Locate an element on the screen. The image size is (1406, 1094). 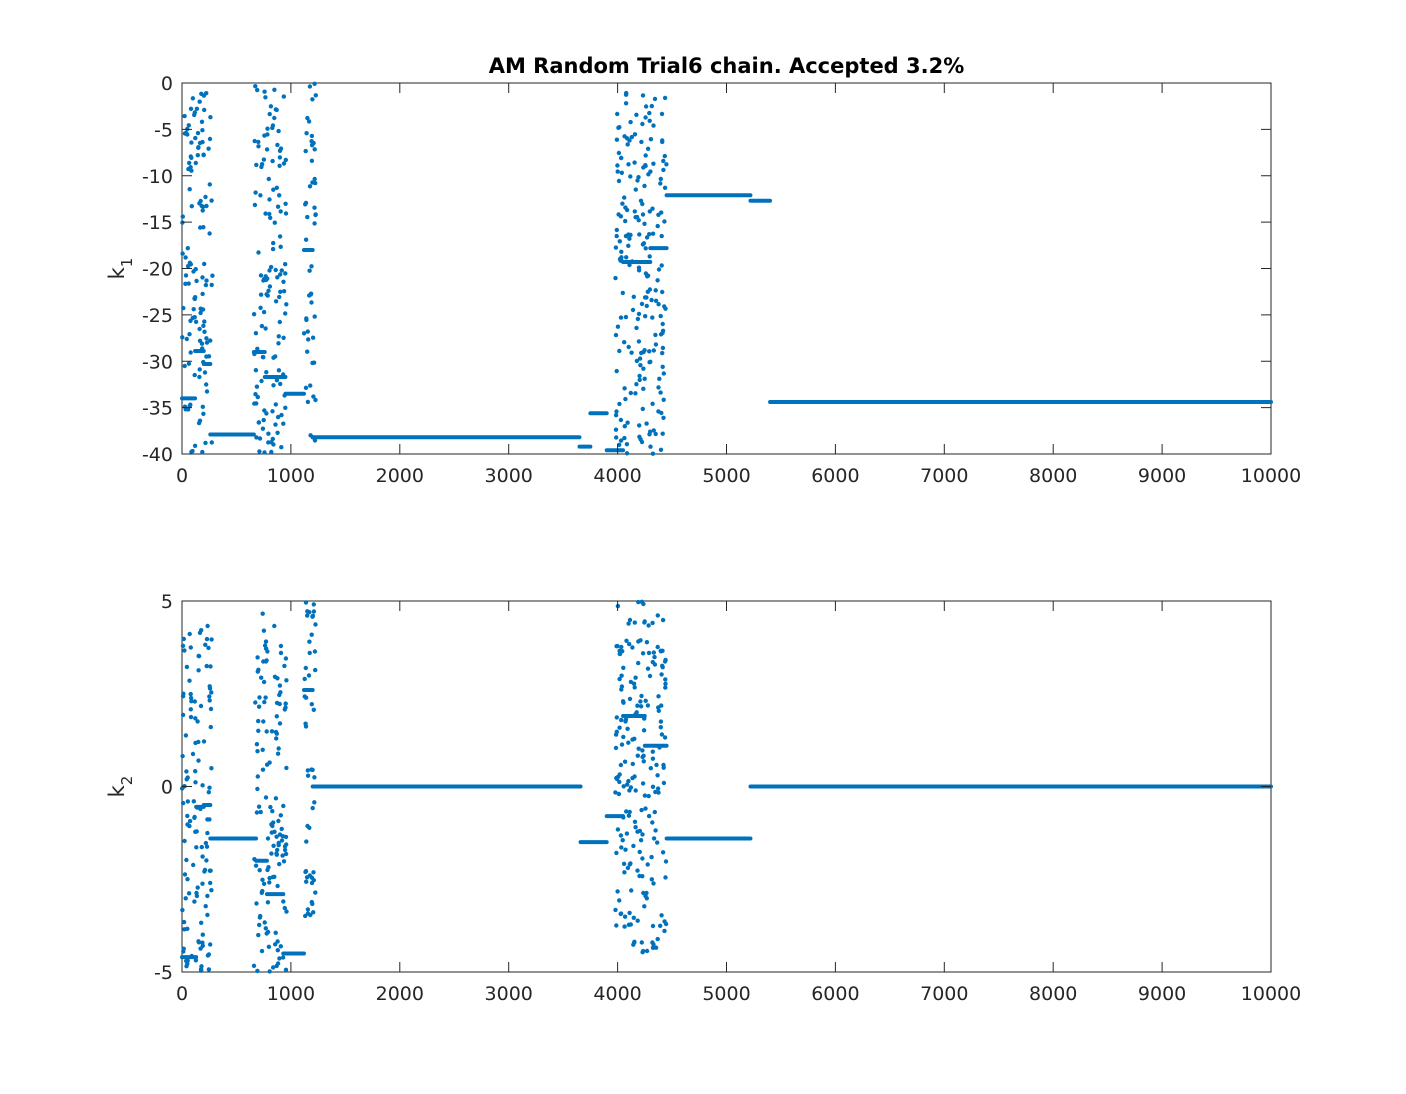
x-tick-label: 7000 is located at coordinates (944, 476).